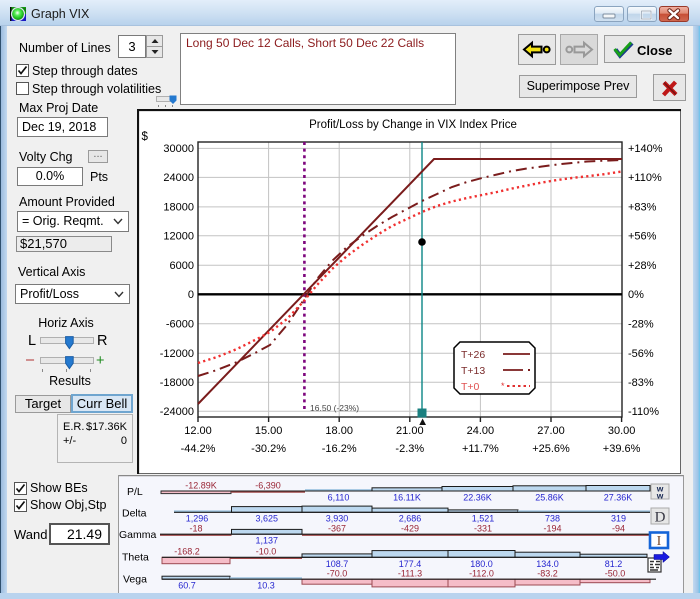 The image size is (700, 599). I want to click on svg-text: -112.0, so click(481, 574).